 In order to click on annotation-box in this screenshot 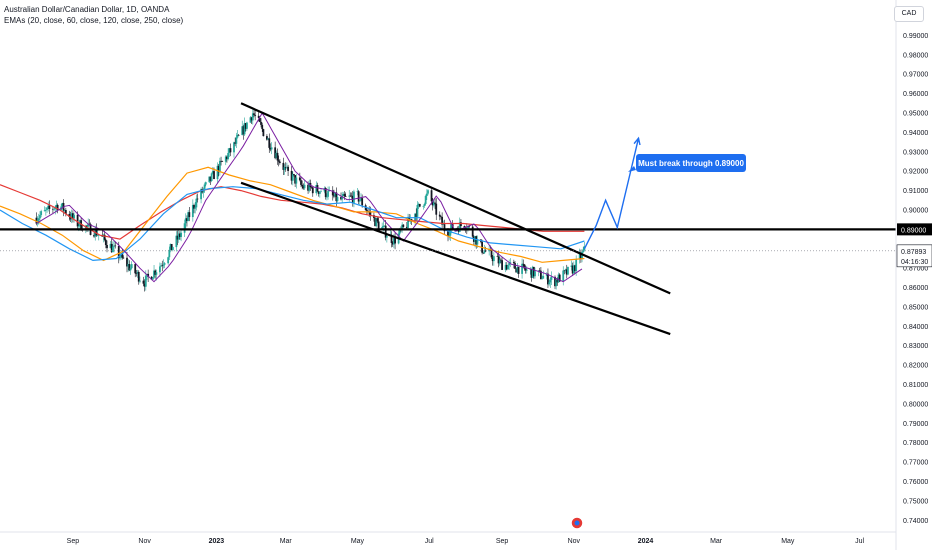, I will do `click(691, 163)`.